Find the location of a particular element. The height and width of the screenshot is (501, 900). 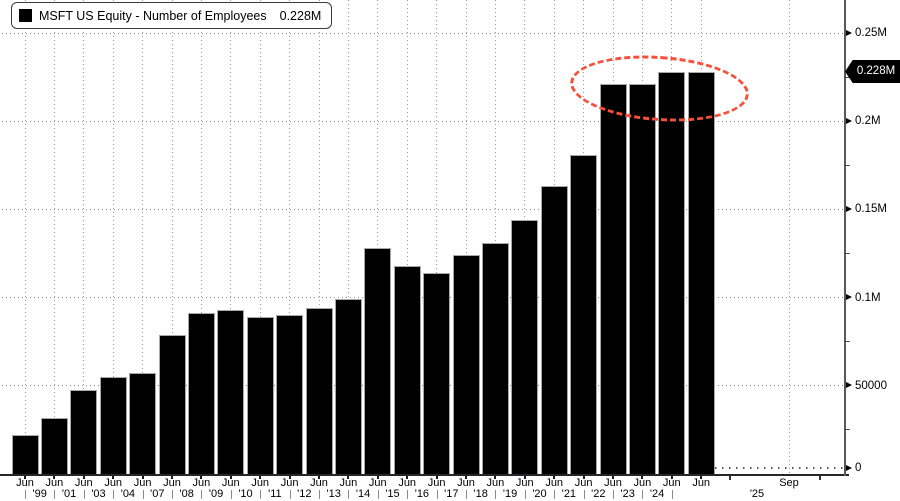

x-year-label: '22 is located at coordinates (598, 494).